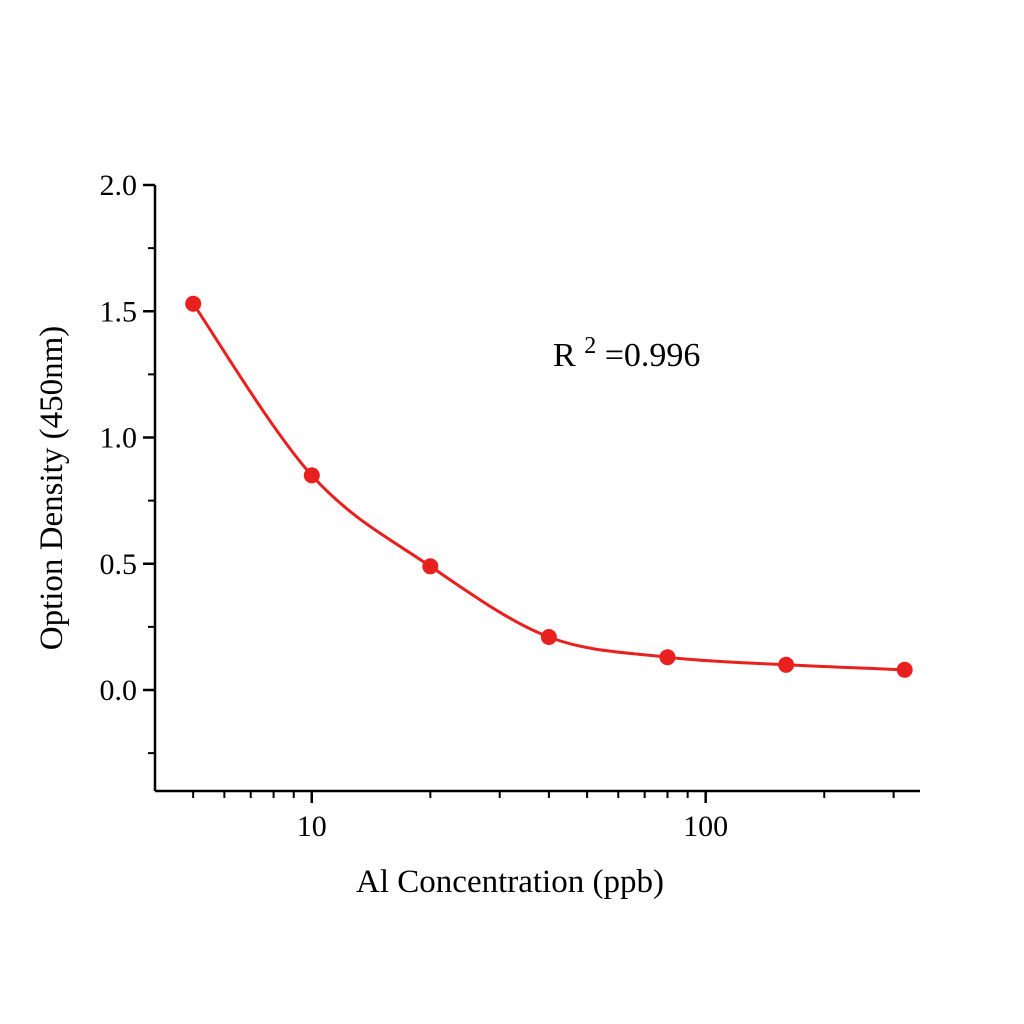 The image size is (1024, 1024). I want to click on x-tick-label: 10, so click(312, 826).